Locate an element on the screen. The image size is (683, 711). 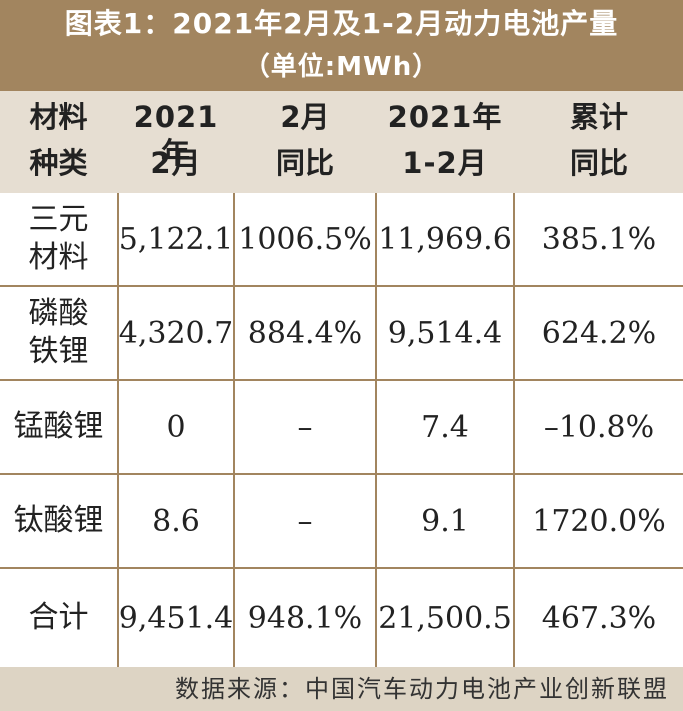
cell-feb: 5,122.1 is located at coordinates (176, 239).